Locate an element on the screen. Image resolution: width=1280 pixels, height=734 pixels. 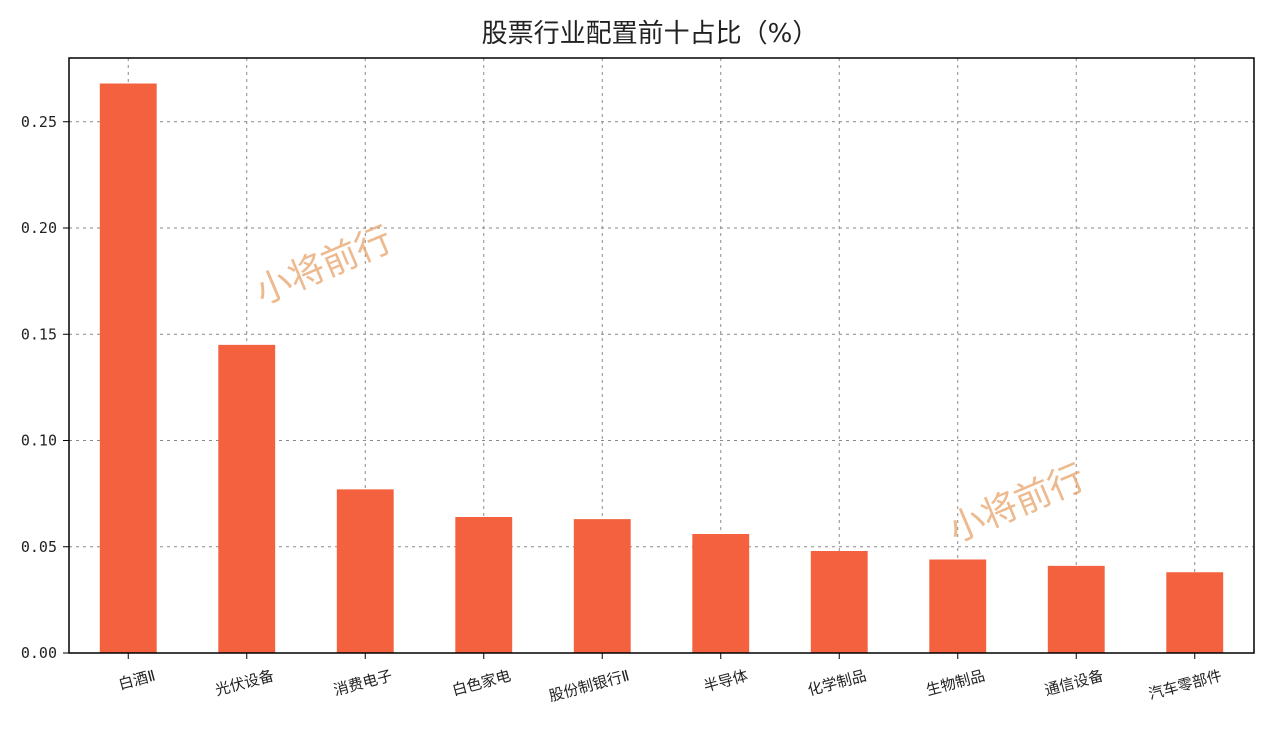
y-tick-label: 0.20 is located at coordinates (39, 228).